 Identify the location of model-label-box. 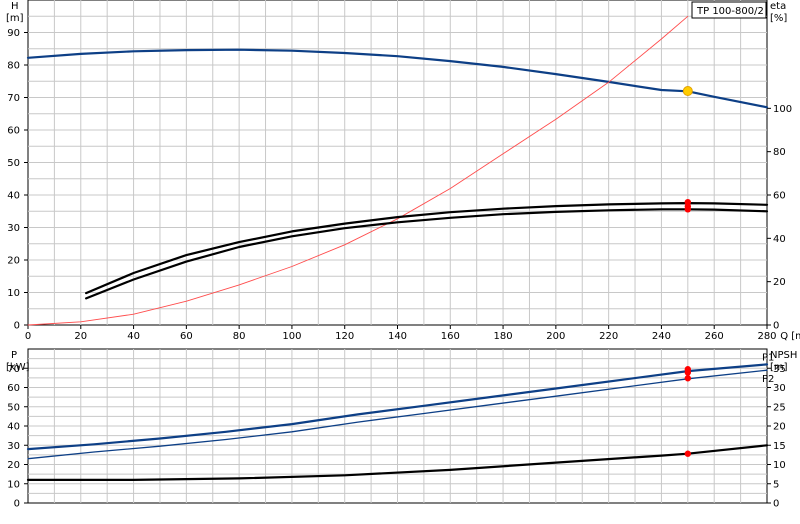
(729, 10).